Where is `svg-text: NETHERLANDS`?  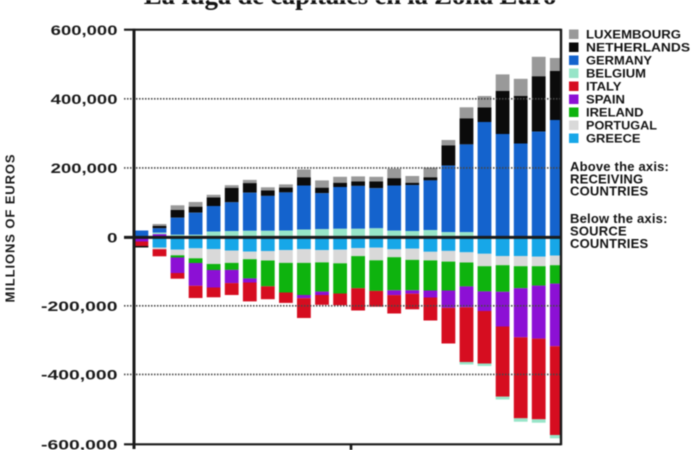 svg-text: NETHERLANDS is located at coordinates (638, 48).